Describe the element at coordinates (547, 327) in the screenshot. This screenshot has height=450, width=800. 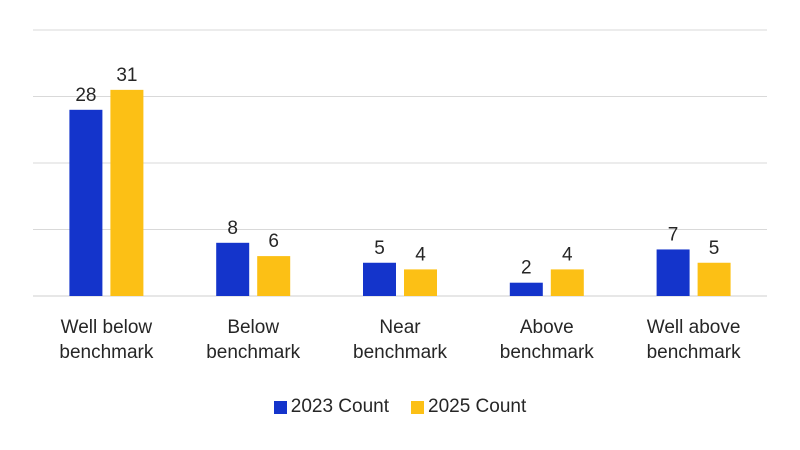
I see `category-label: Above` at that location.